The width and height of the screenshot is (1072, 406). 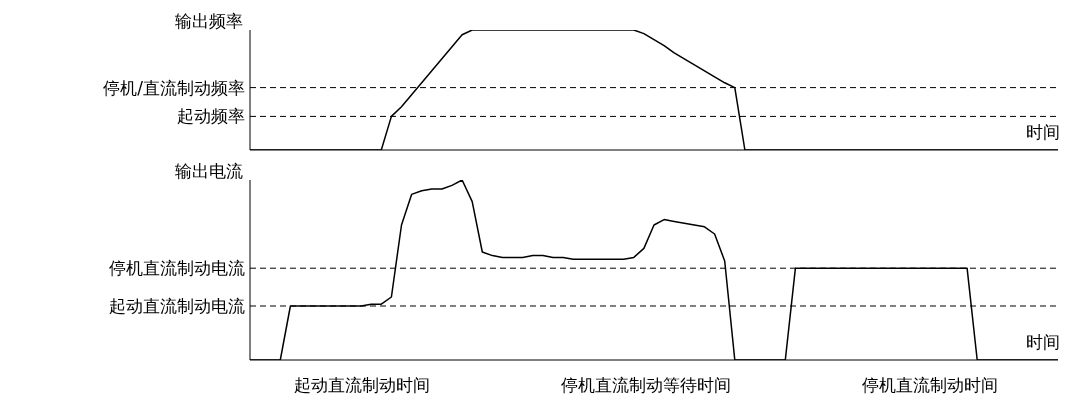 What do you see at coordinates (211, 116) in the screenshot?
I see `ref-line-label: 起动频率` at bounding box center [211, 116].